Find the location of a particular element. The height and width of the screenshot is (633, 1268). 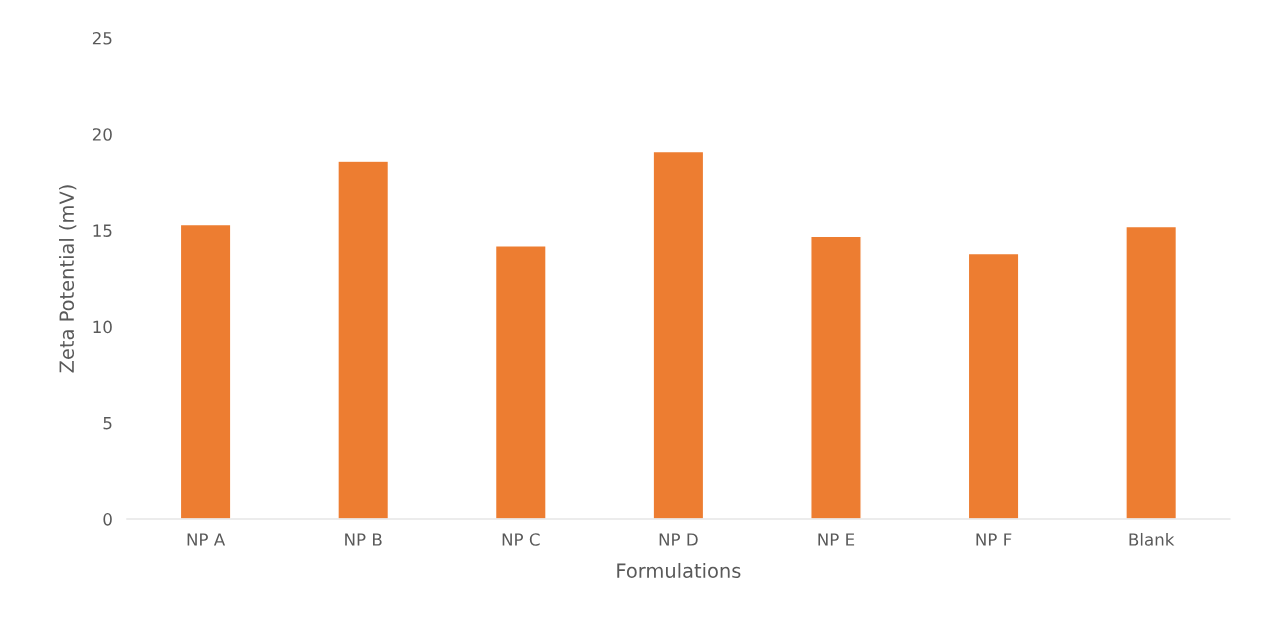

x-tick-label: NP C is located at coordinates (521, 539).